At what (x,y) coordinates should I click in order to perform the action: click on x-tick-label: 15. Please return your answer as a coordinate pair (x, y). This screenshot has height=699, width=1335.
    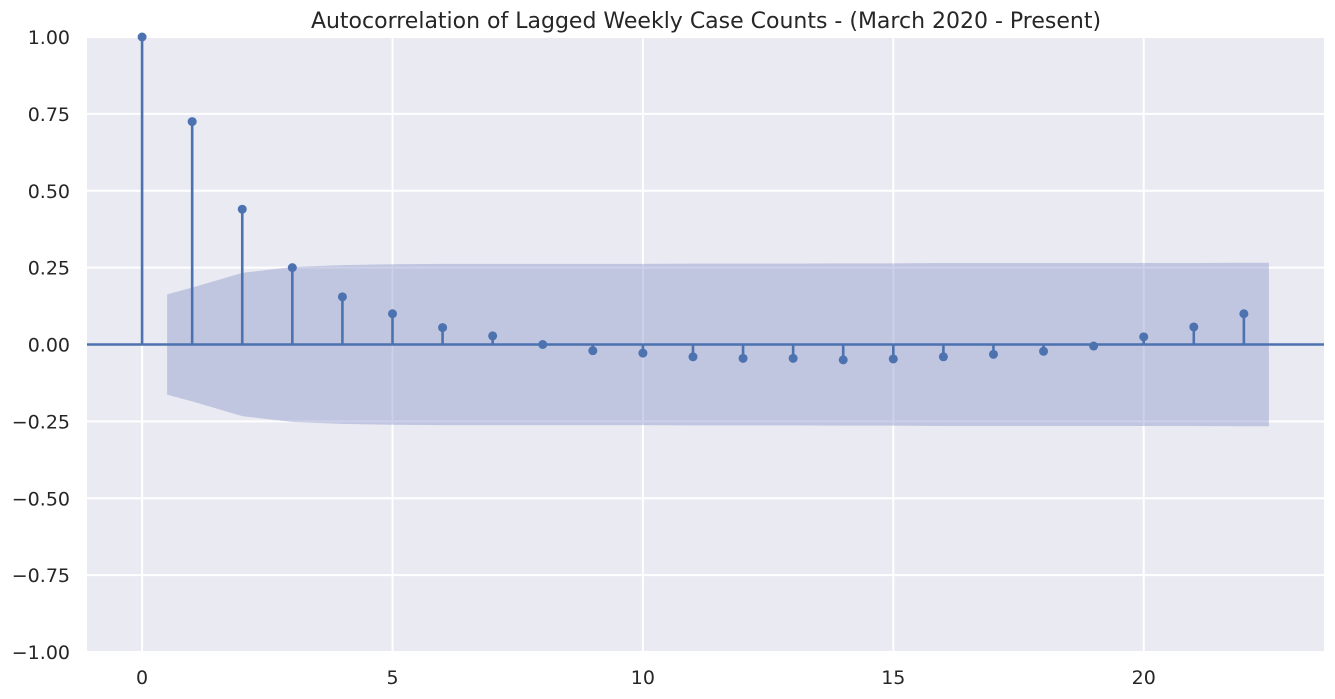
    Looking at the image, I should click on (893, 678).